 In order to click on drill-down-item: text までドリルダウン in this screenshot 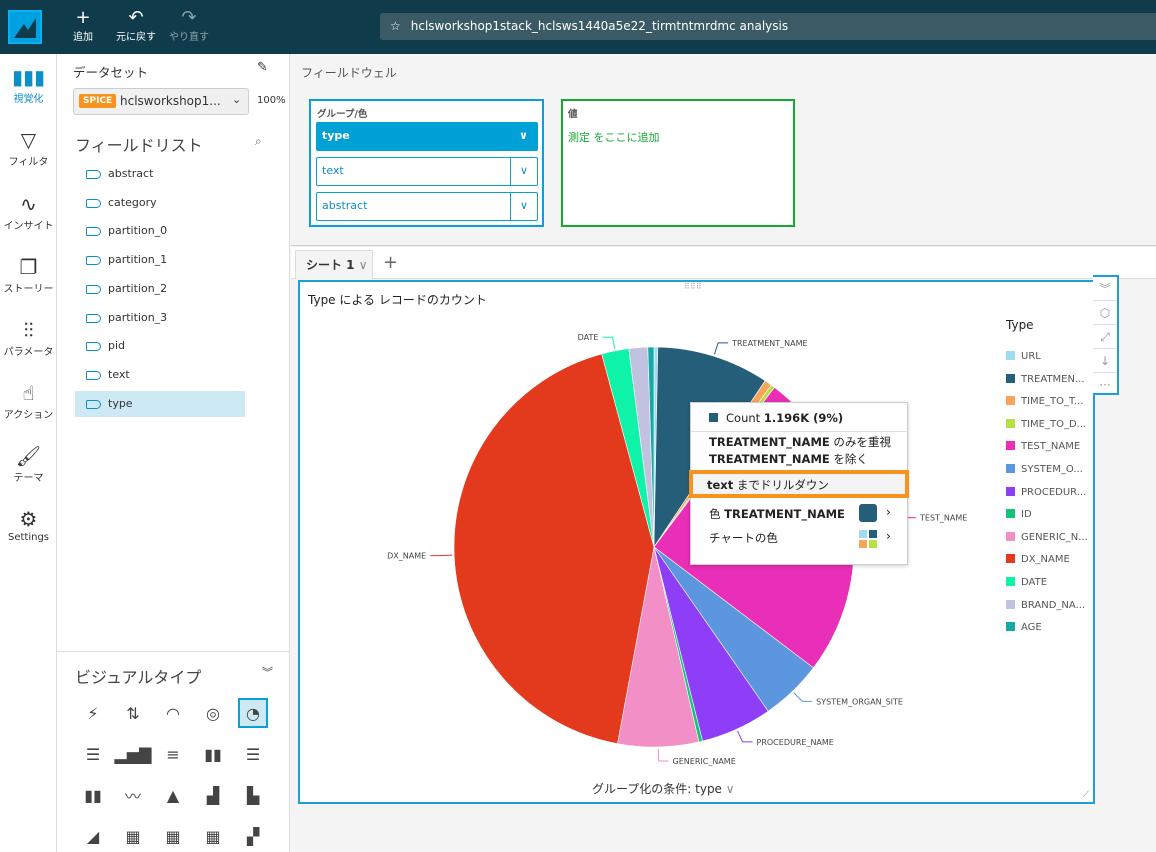, I will do `click(799, 484)`.